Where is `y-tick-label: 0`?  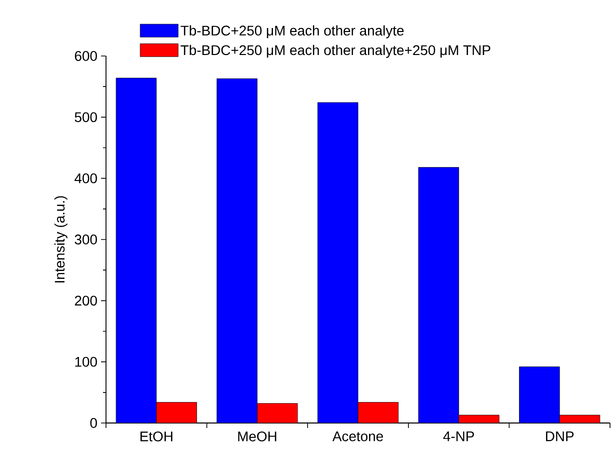 y-tick-label: 0 is located at coordinates (93, 423).